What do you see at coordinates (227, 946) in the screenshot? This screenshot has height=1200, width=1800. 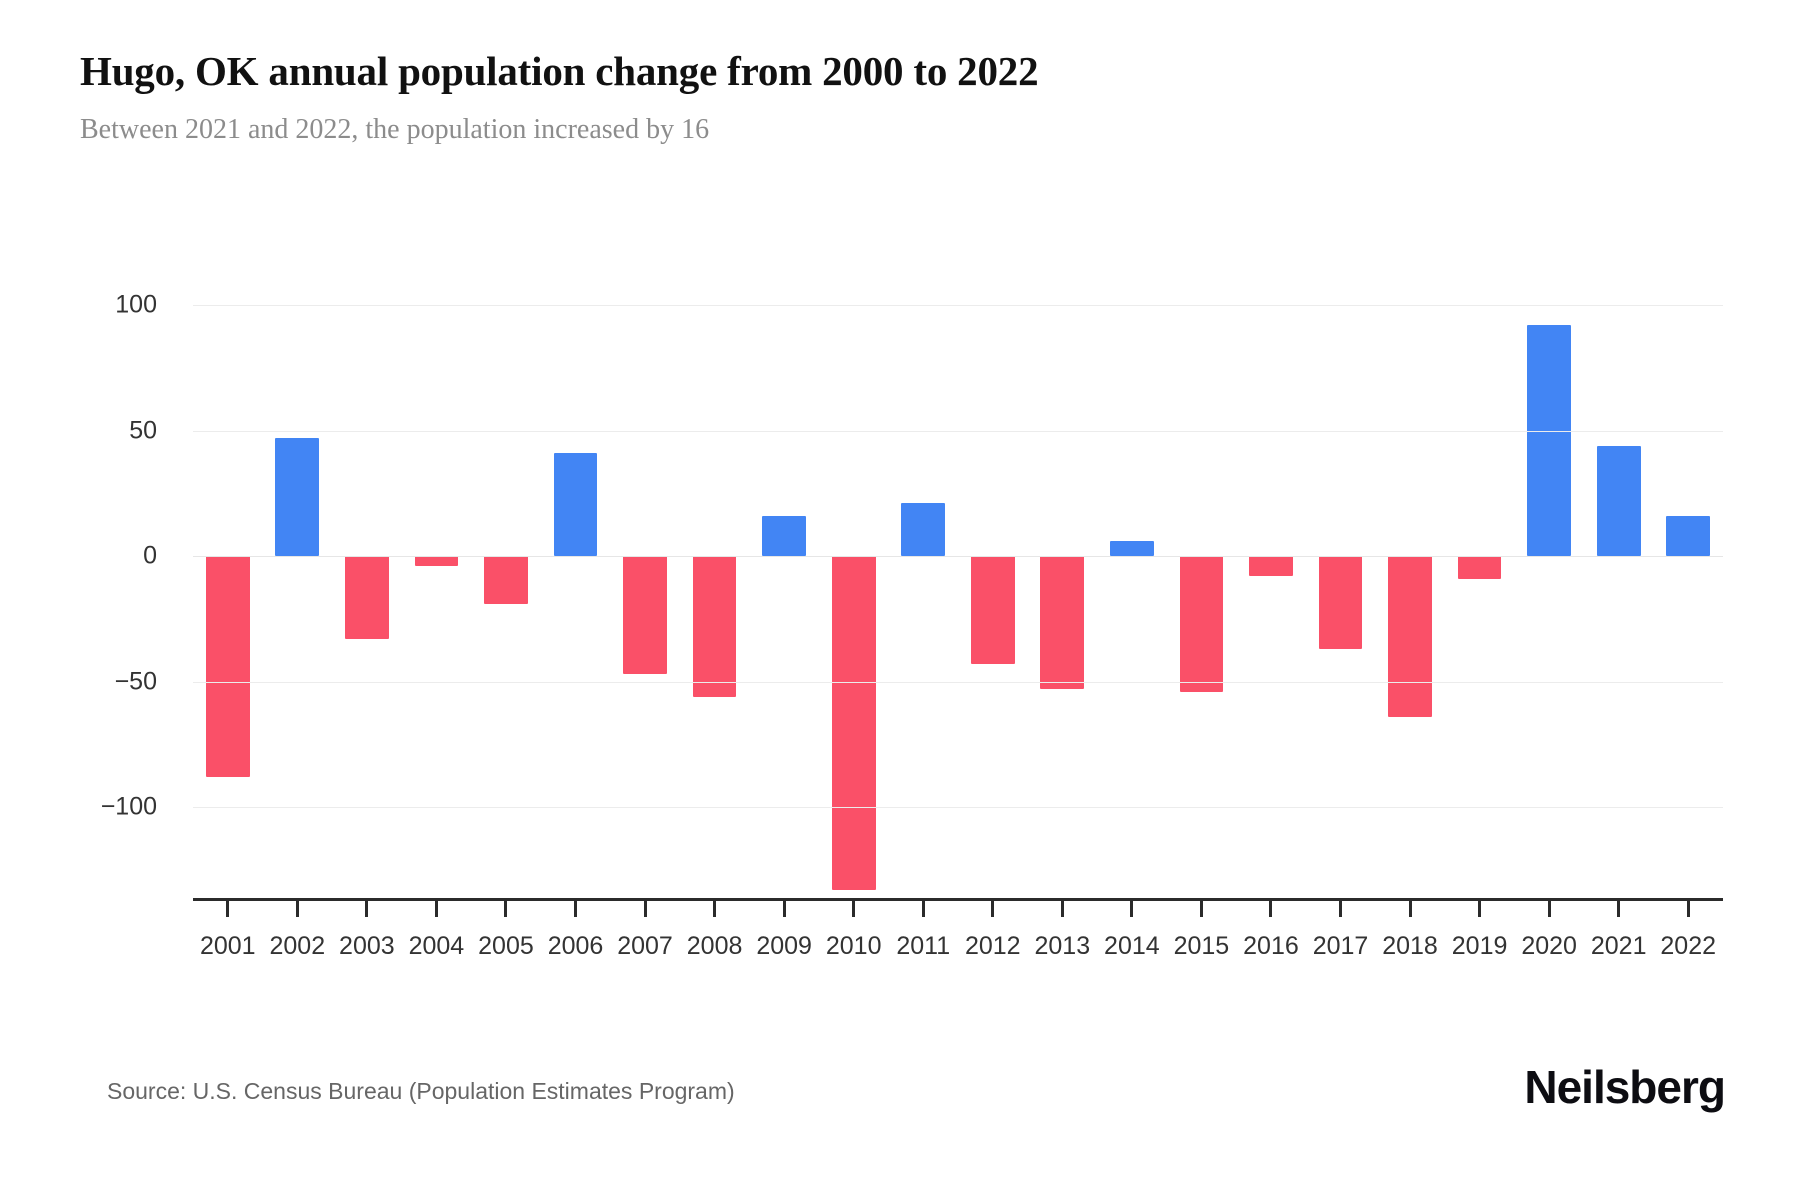 I see `x-axis-label-2001: 2001` at bounding box center [227, 946].